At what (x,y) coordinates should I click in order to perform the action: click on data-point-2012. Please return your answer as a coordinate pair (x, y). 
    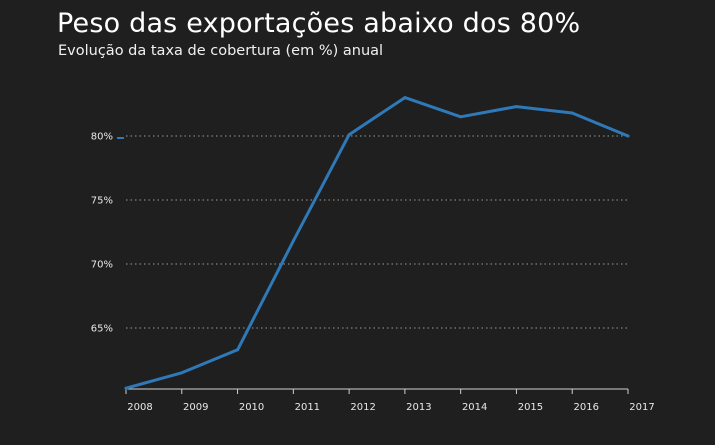
    Looking at the image, I should click on (349, 135).